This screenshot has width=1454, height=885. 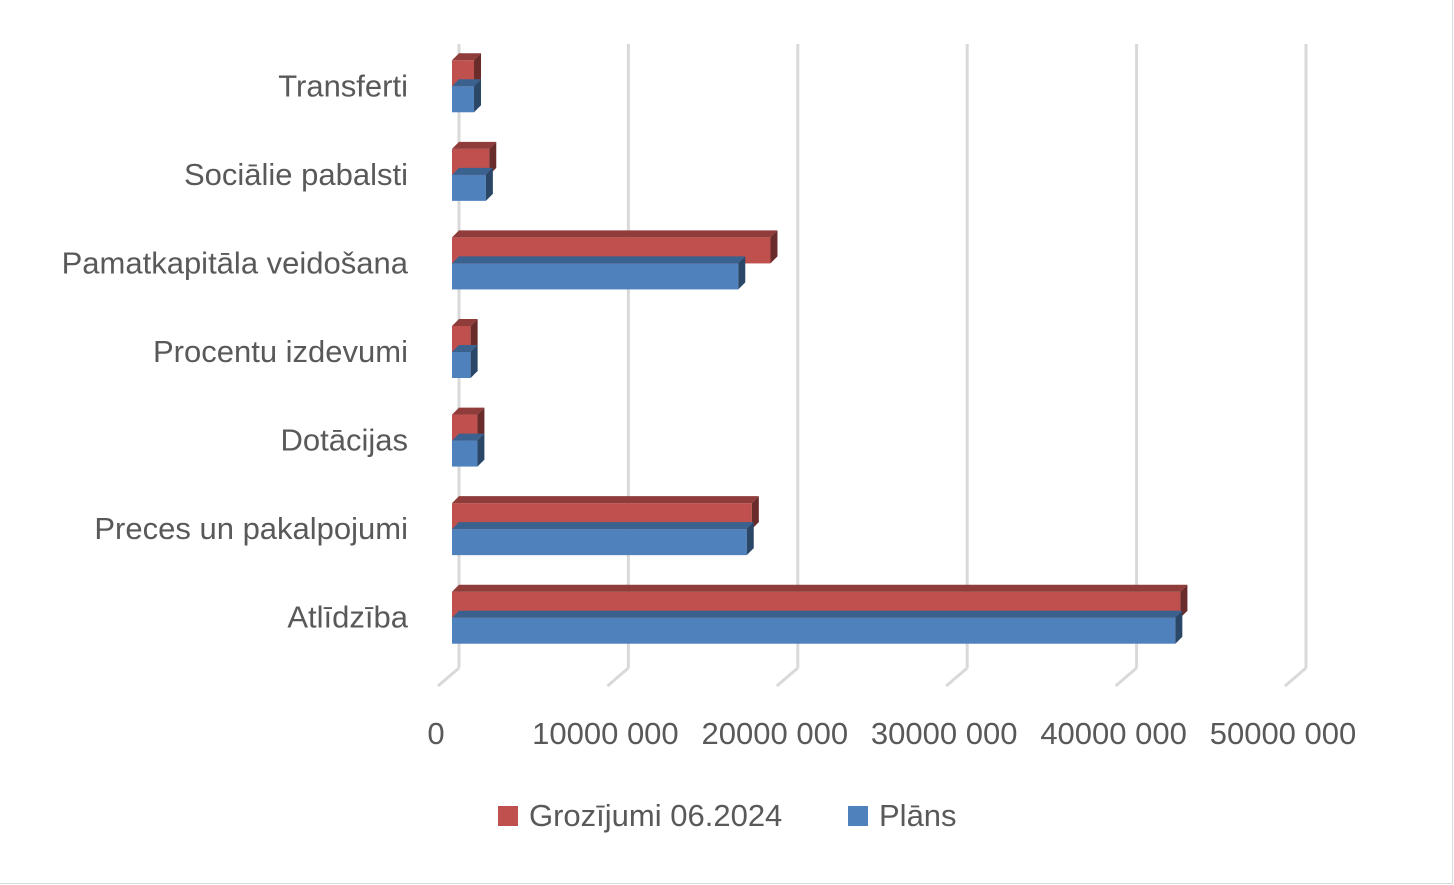 I want to click on category-label: Sociālie pabalsti, so click(x=296, y=174).